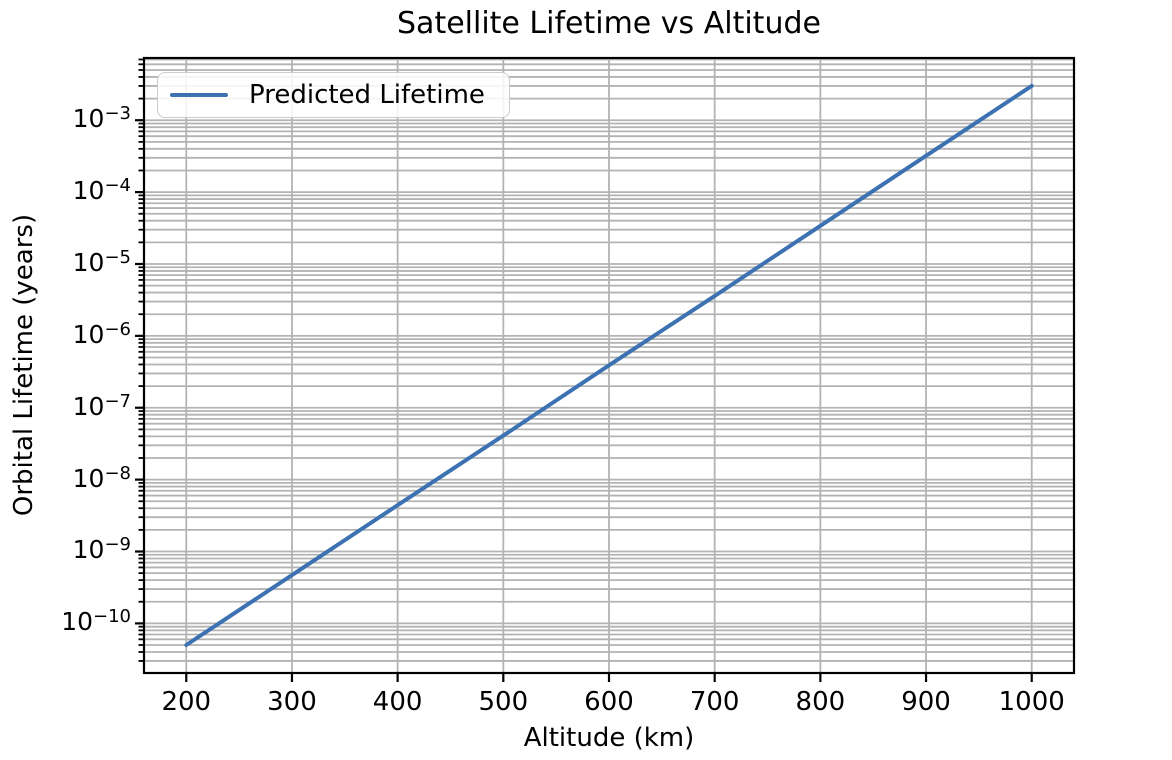  Describe the element at coordinates (101, 118) in the screenshot. I see `y-tick-label: 10⁻³` at that location.